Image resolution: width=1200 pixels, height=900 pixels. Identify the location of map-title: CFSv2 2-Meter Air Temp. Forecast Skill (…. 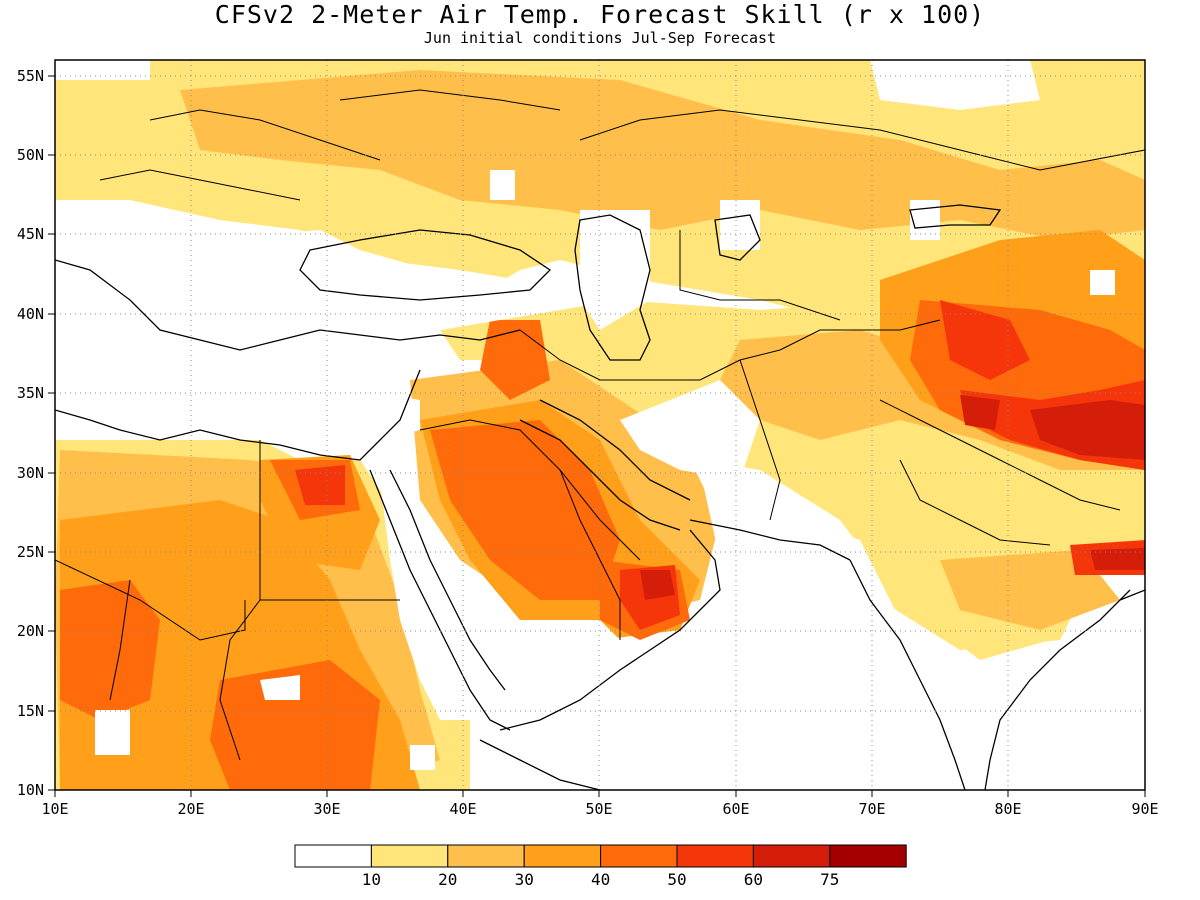
(600, 14).